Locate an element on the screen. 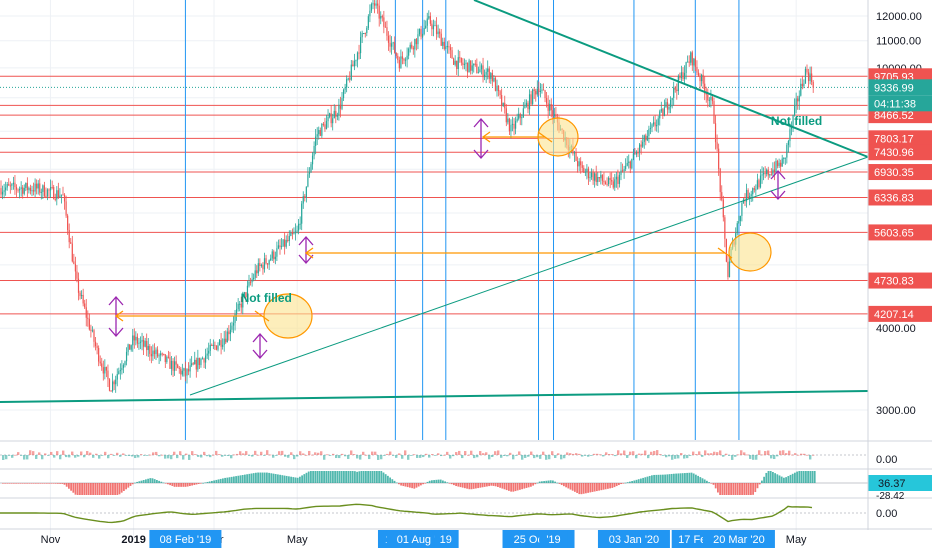 The image size is (932, 550). level-price-tag: 5603.65 is located at coordinates (894, 233).